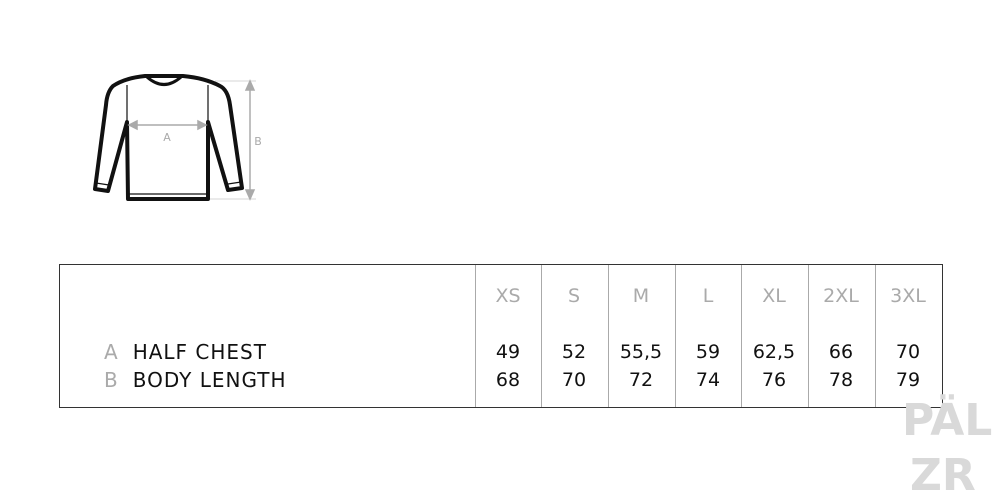 The image size is (1000, 500). I want to click on sweater-diagram: A B, so click(177, 137).